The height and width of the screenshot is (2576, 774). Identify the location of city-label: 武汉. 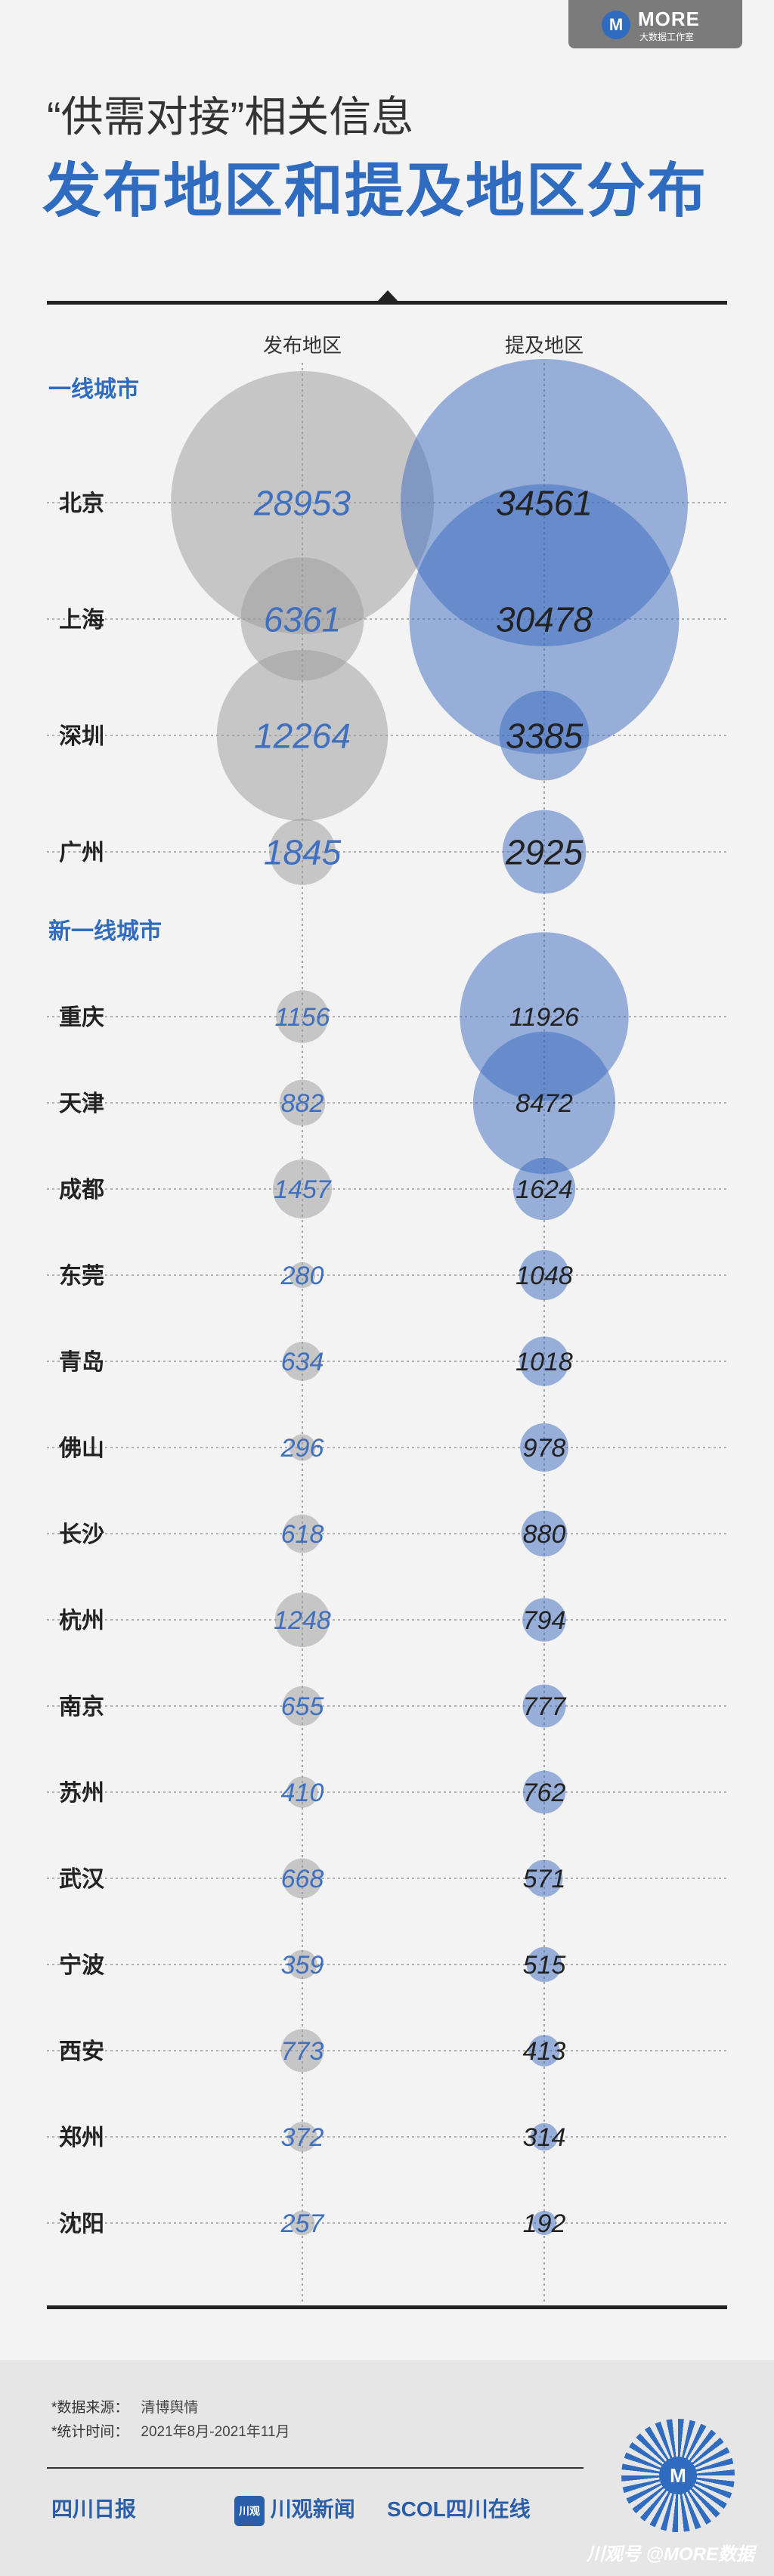
(82, 1879).